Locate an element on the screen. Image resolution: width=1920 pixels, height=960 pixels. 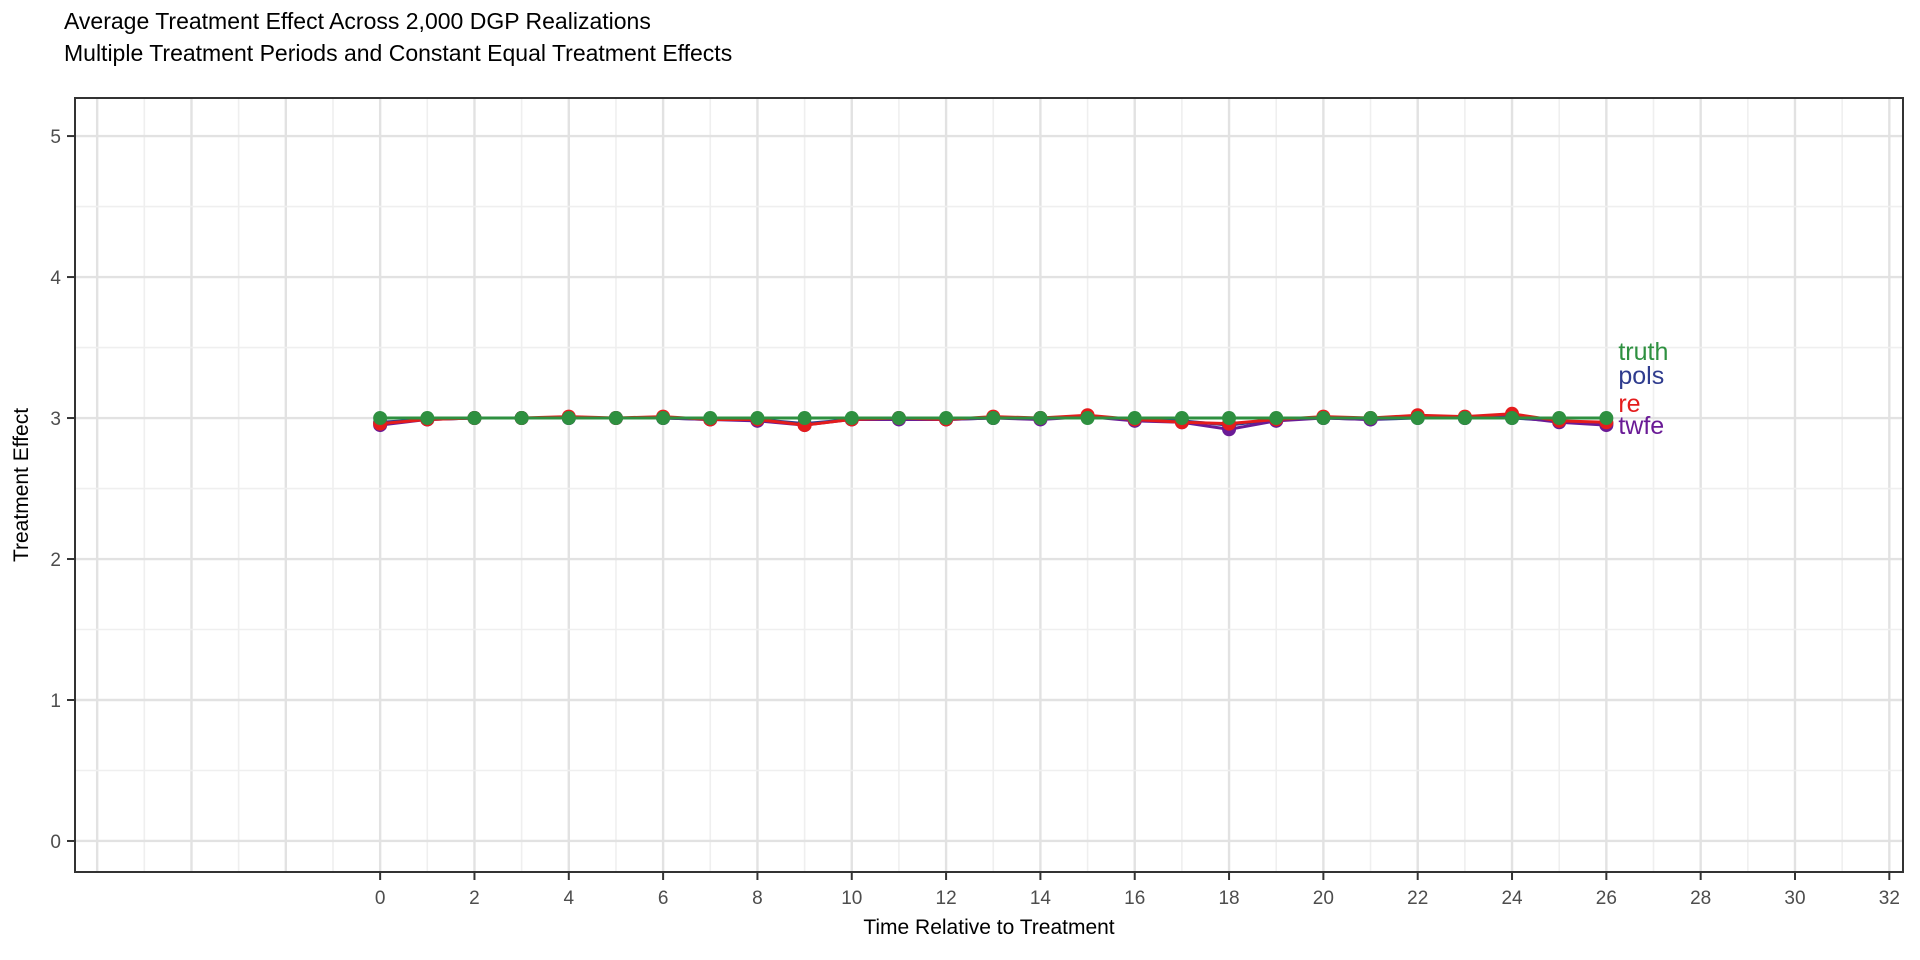
x-tick-label: 26 is located at coordinates (1606, 898).